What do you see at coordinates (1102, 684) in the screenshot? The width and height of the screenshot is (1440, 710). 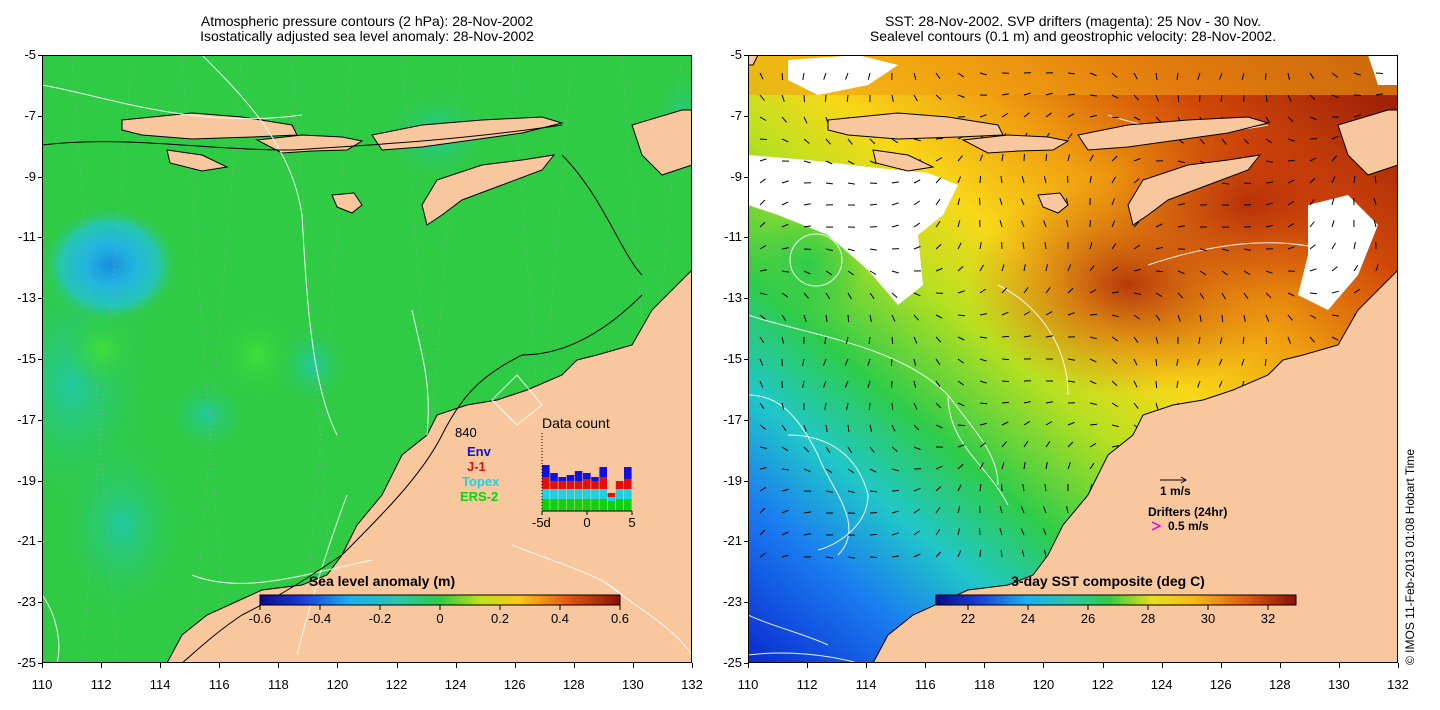 I see `lon-tick-label: 122` at bounding box center [1102, 684].